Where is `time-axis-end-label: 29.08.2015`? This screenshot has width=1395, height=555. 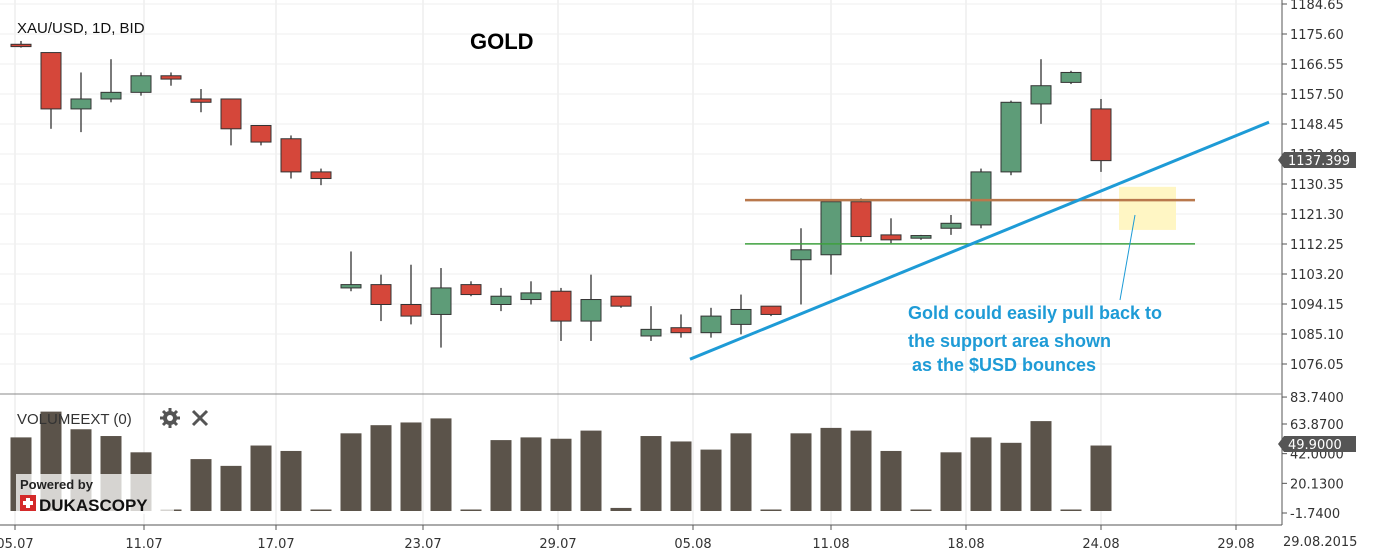
time-axis-end-label: 29.08.2015 is located at coordinates (1320, 542).